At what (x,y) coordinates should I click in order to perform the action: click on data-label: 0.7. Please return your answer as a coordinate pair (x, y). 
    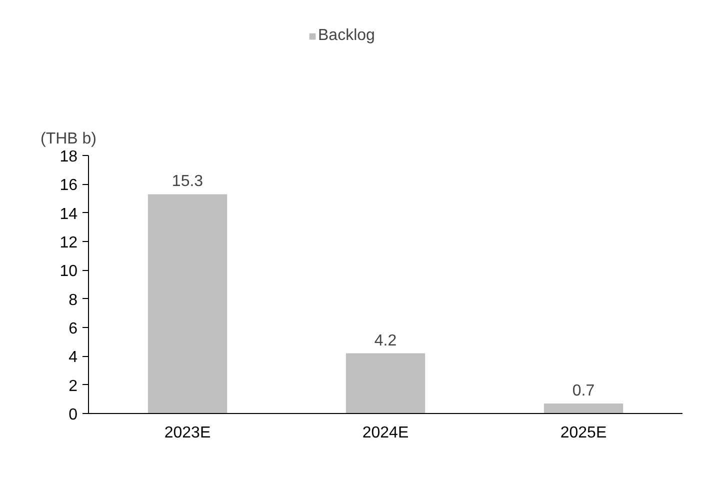
    Looking at the image, I should click on (583, 391).